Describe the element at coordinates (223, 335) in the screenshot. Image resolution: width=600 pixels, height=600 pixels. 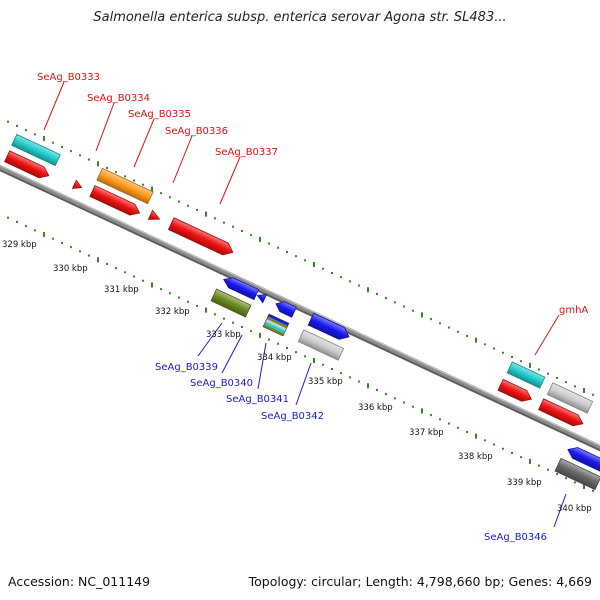
I see `kbp-label: 333 kbp` at that location.